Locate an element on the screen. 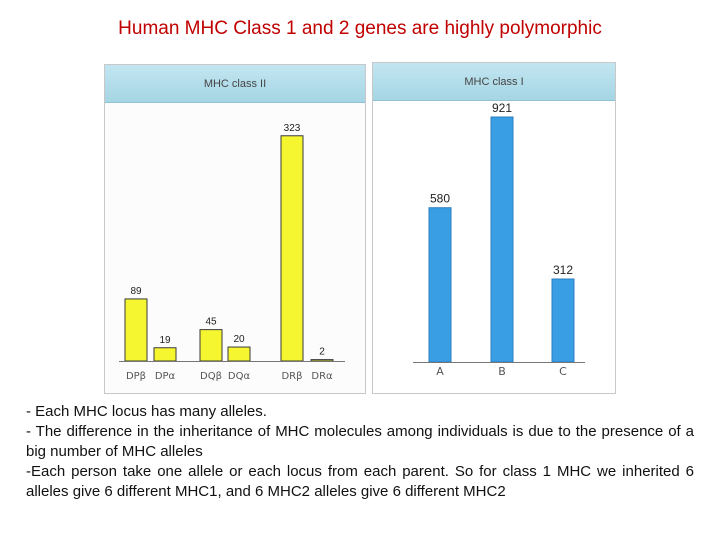 Image resolution: width=720 pixels, height=540 pixels. class-i-value-label: 312 is located at coordinates (563, 270).